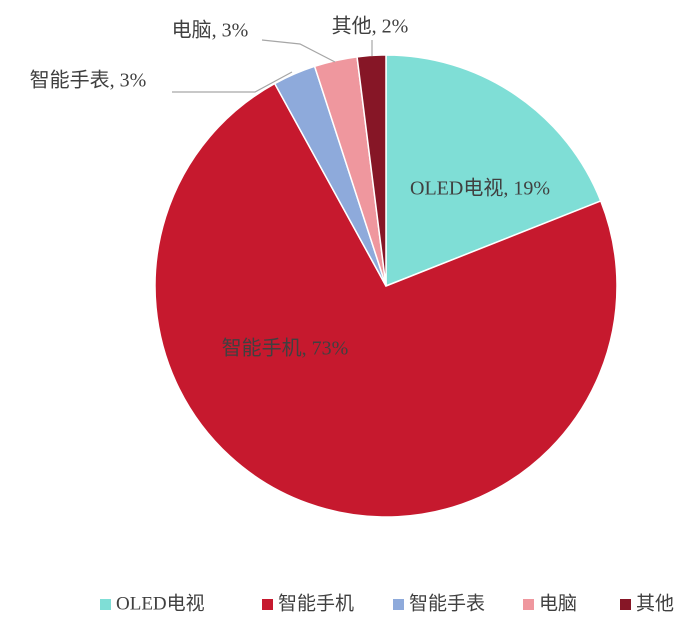 This screenshot has height=621, width=683. What do you see at coordinates (160, 603) in the screenshot?
I see `legend-label: OLED电视` at bounding box center [160, 603].